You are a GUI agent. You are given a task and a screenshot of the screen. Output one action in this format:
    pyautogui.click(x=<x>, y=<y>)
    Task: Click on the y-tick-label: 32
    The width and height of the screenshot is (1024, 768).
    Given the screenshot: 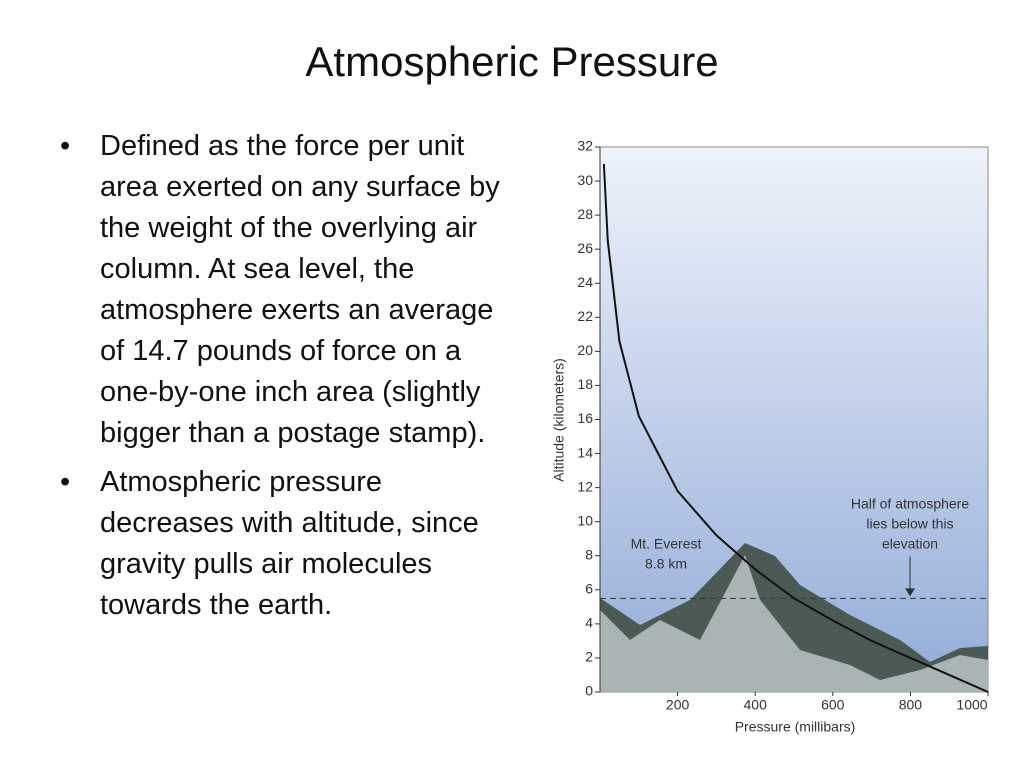 What is the action you would take?
    pyautogui.click(x=585, y=146)
    